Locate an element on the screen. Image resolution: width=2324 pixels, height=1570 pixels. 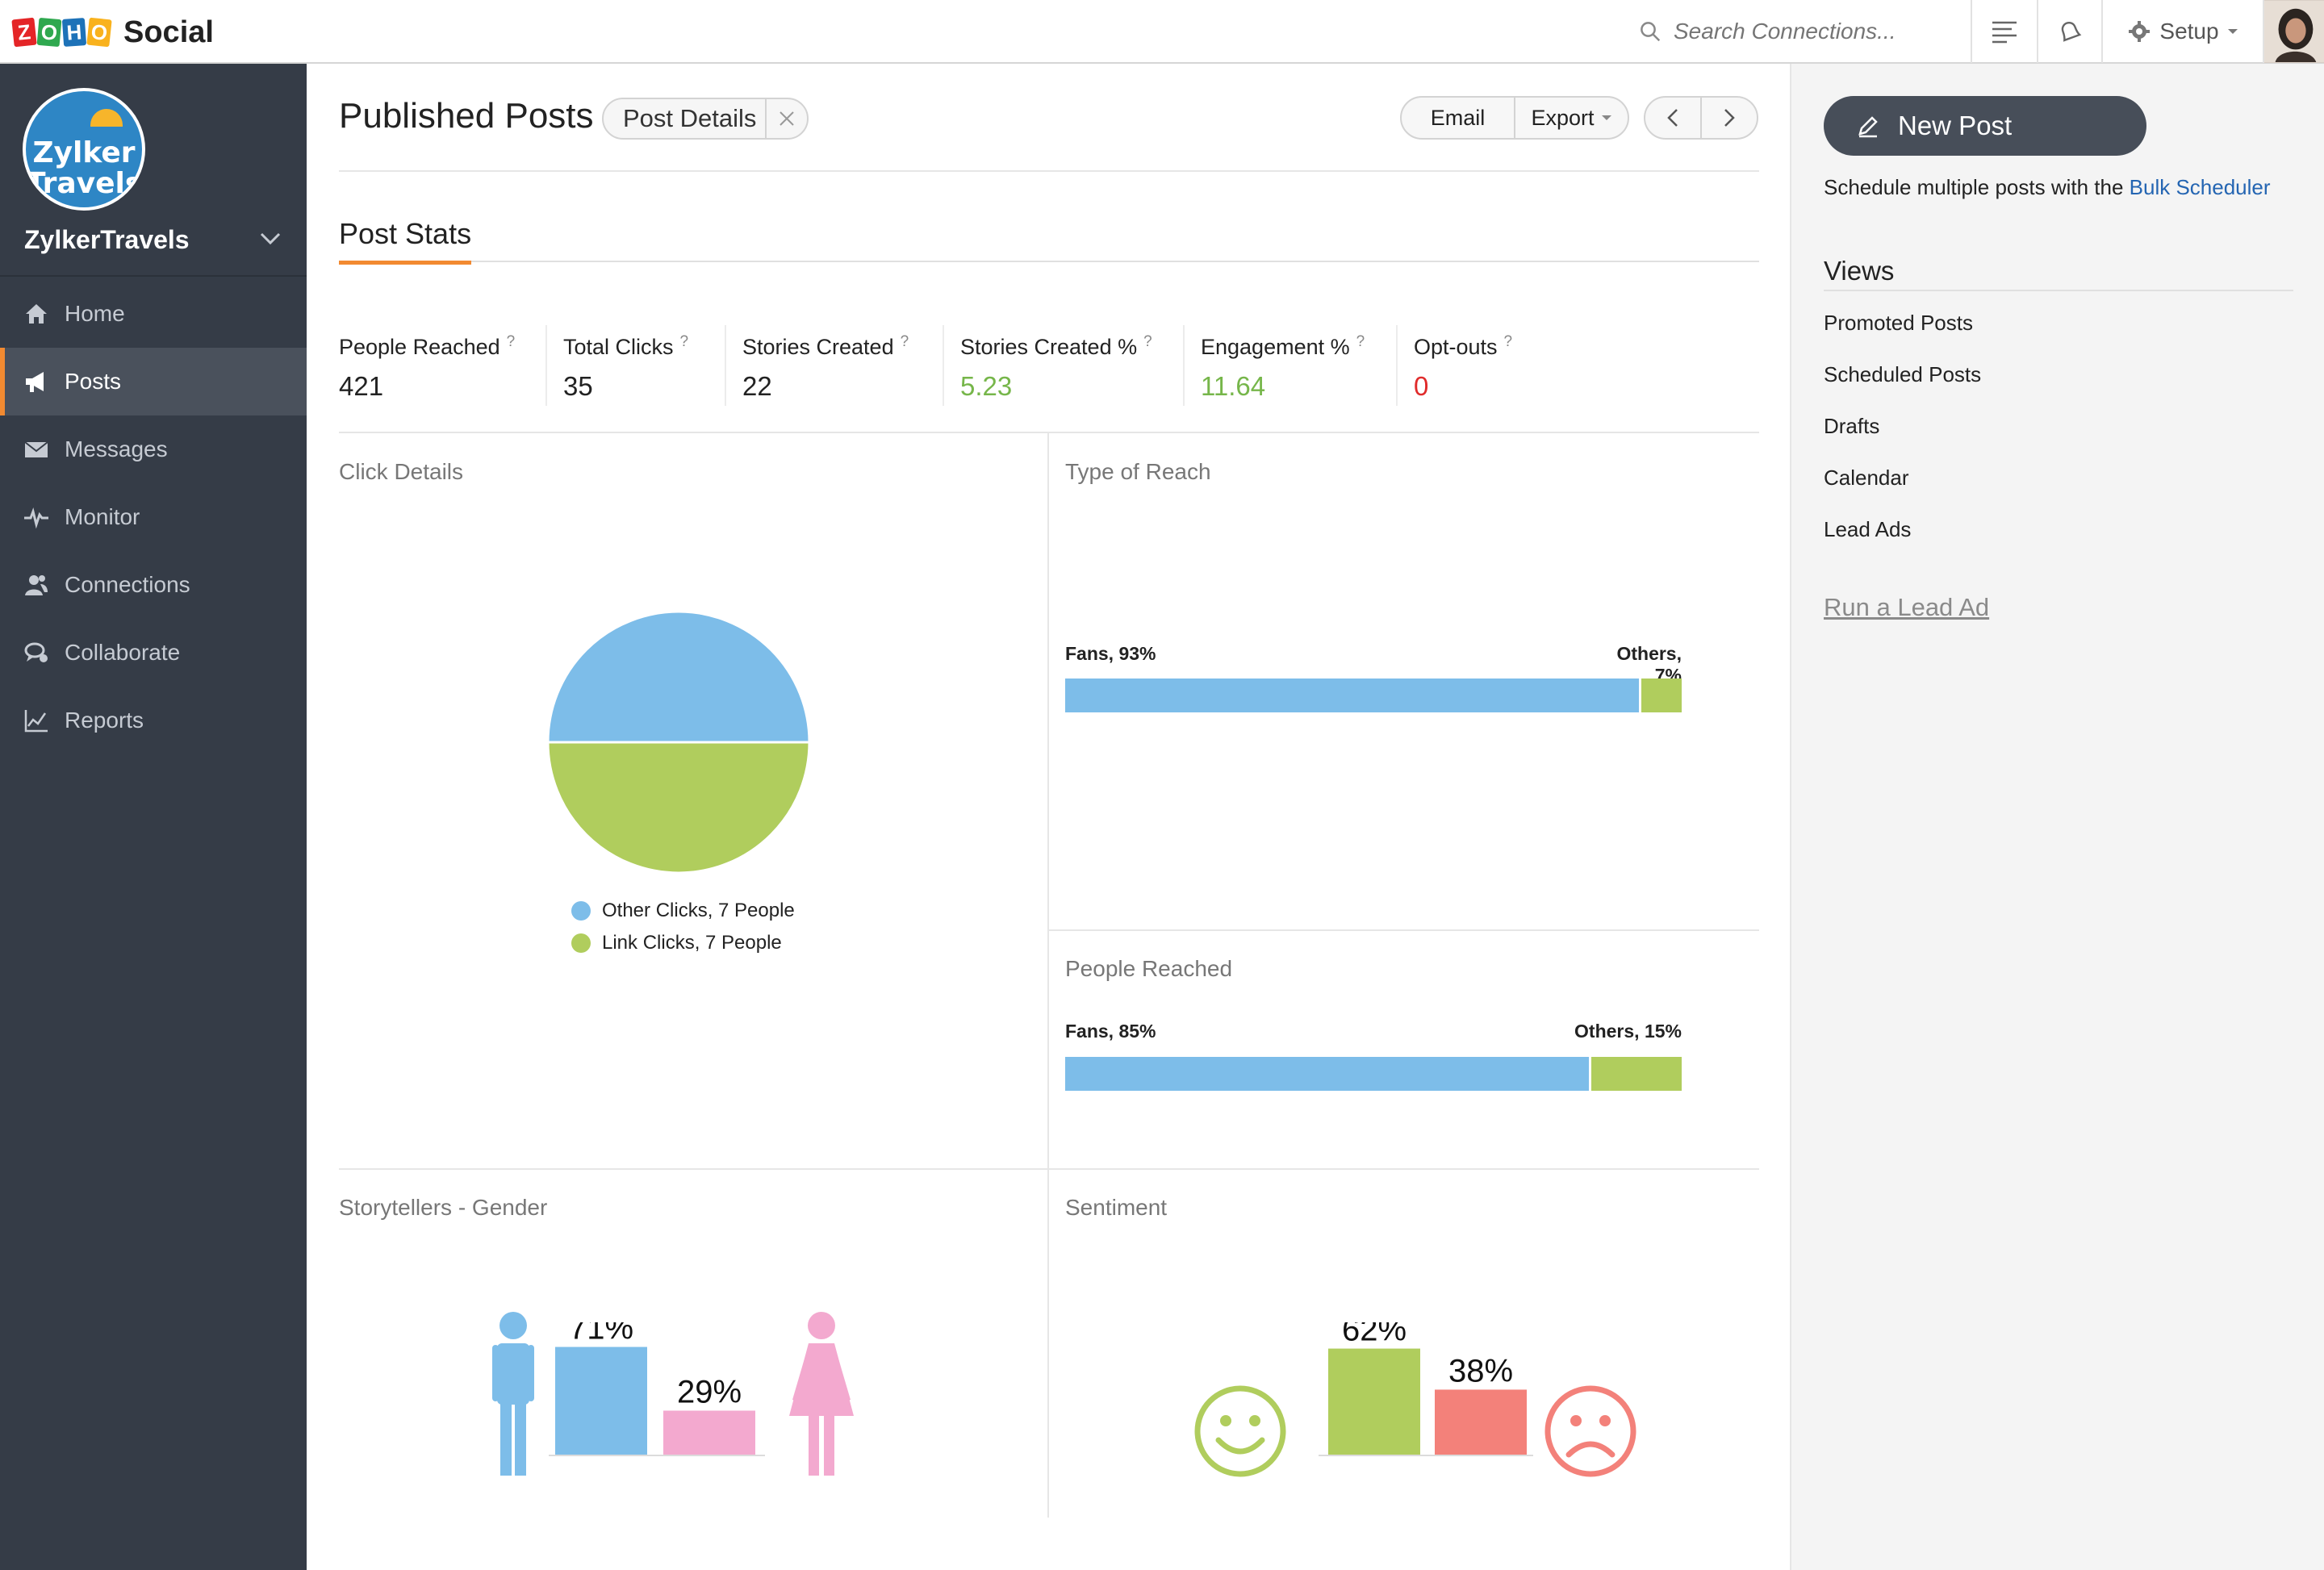
menu-lines-icon is located at coordinates (2004, 32).